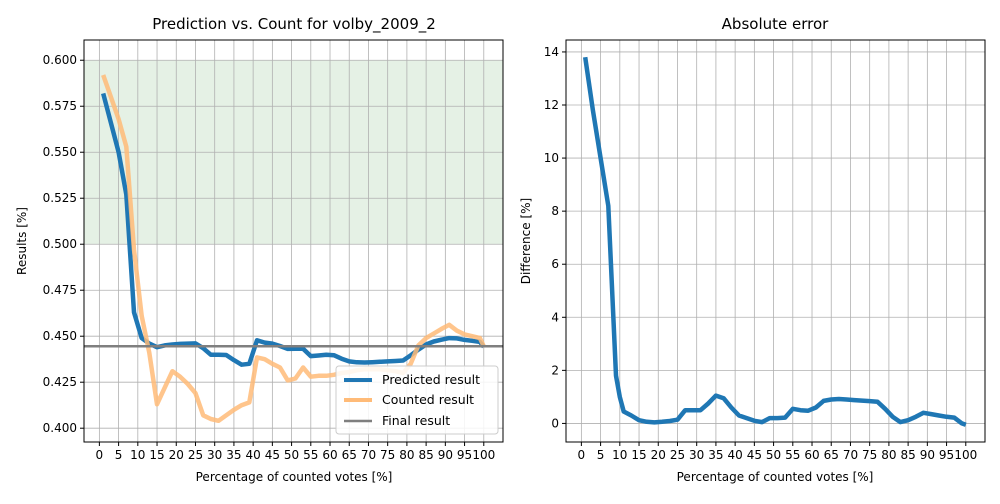 Image resolution: width=1000 pixels, height=504 pixels. Describe the element at coordinates (551, 105) in the screenshot. I see `y-tick-label: 12` at that location.